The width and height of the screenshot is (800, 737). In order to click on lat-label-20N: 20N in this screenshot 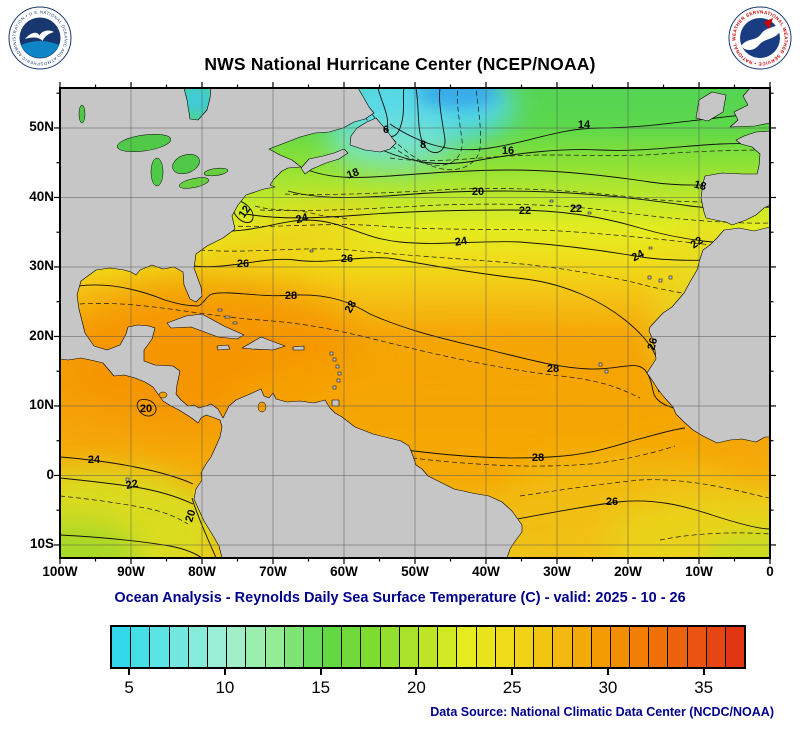, I will do `click(41, 335)`.